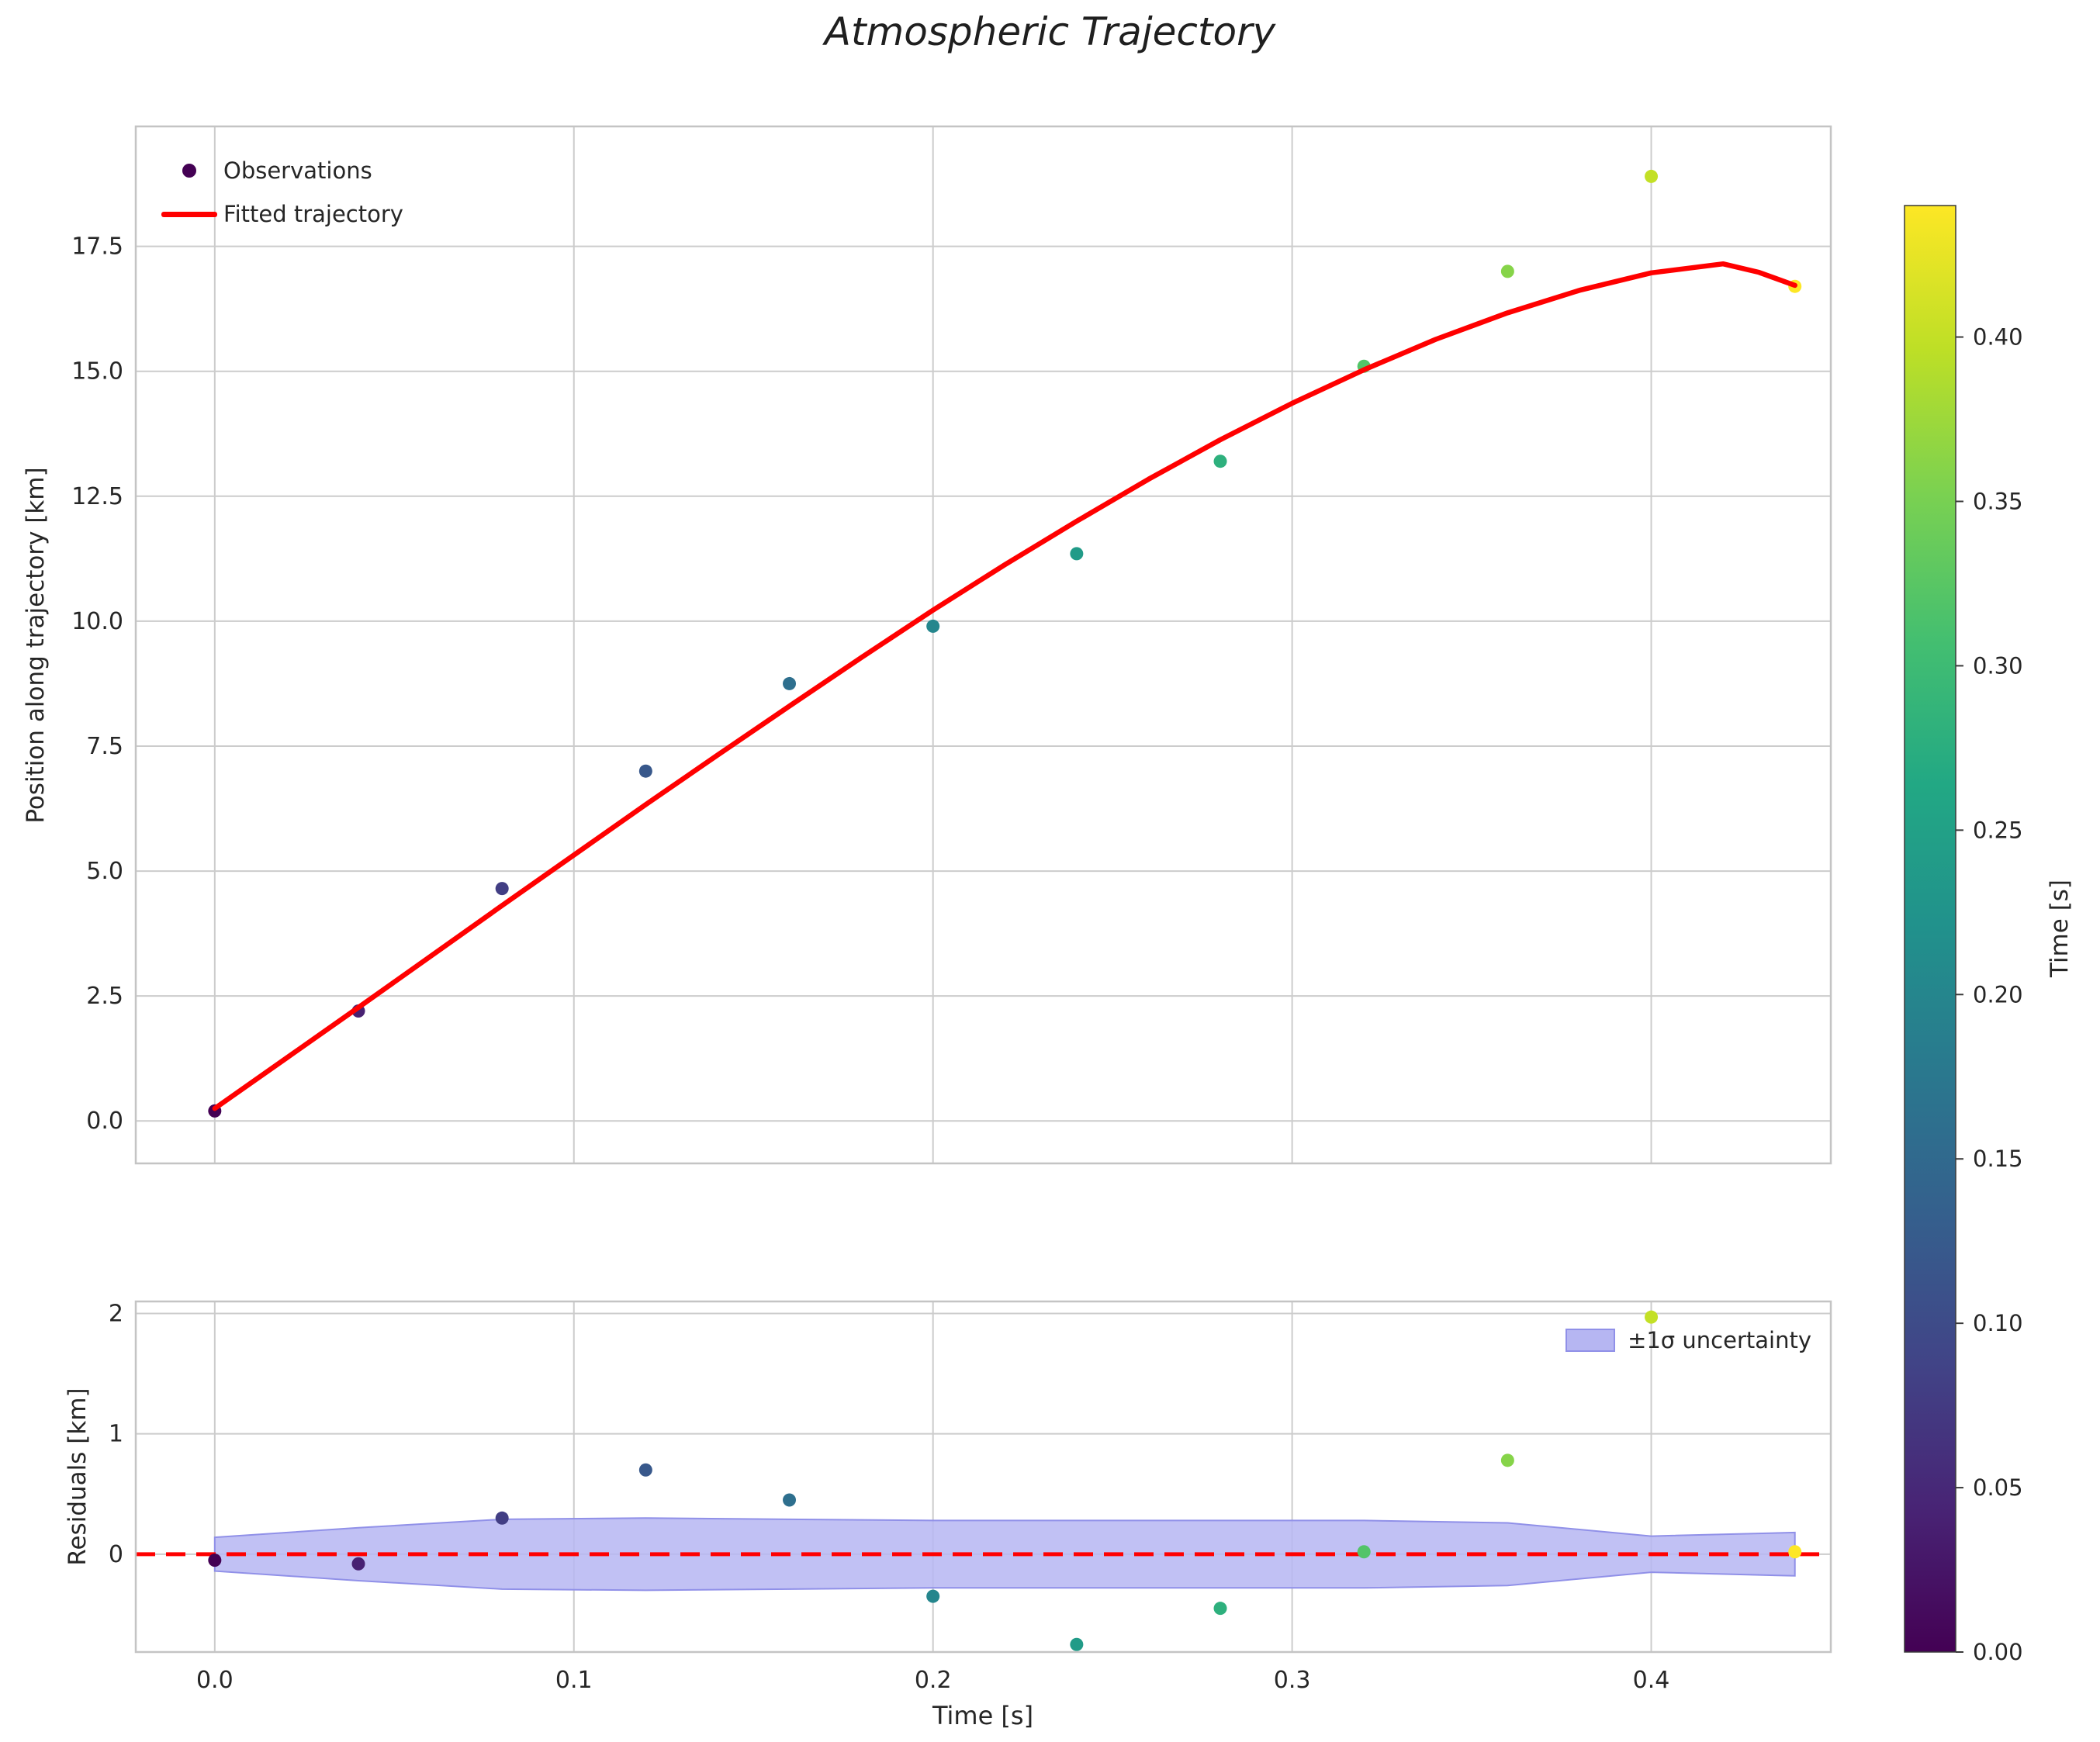  I want to click on legend-item-fitted-trajectory: Fitted trajectory, so click(279, 214).